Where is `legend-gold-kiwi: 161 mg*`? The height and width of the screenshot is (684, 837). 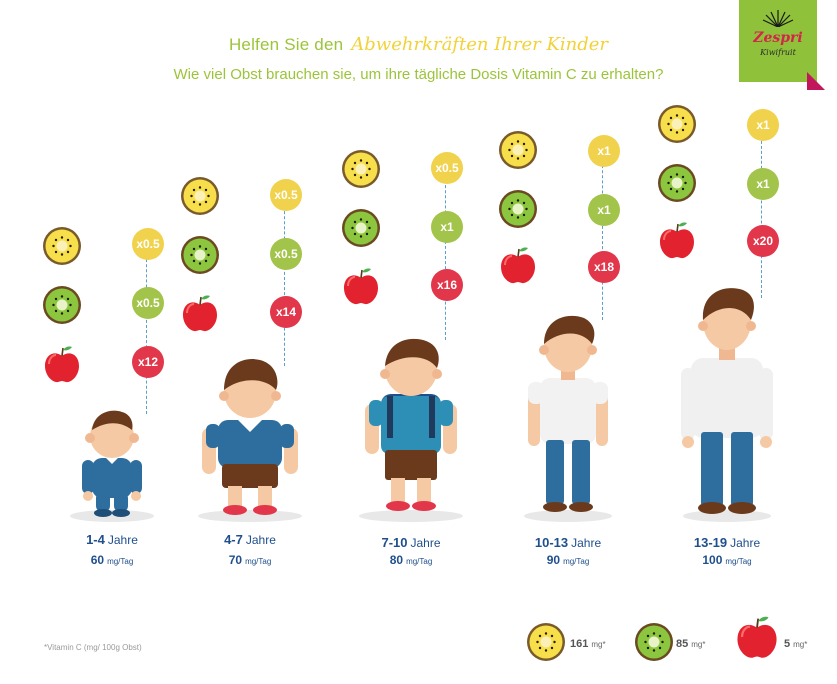
legend-gold-kiwi: 161 mg* is located at coordinates (576, 642).